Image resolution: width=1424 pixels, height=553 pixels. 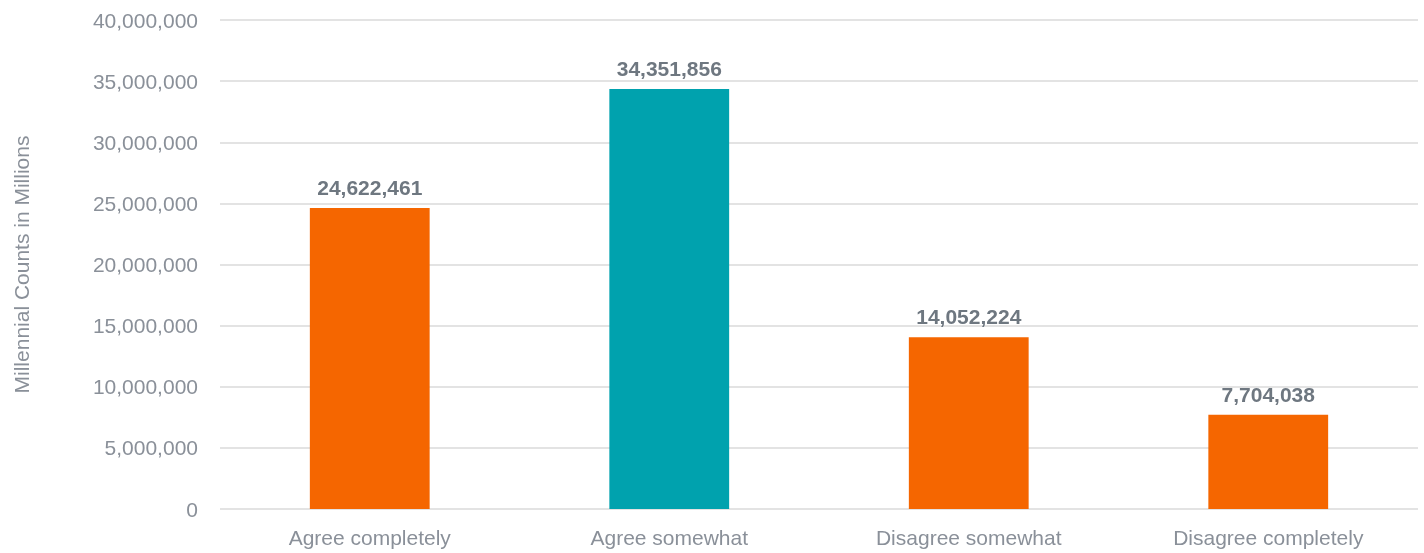 I want to click on y-tick-label: 5,000,000, so click(x=151, y=448).